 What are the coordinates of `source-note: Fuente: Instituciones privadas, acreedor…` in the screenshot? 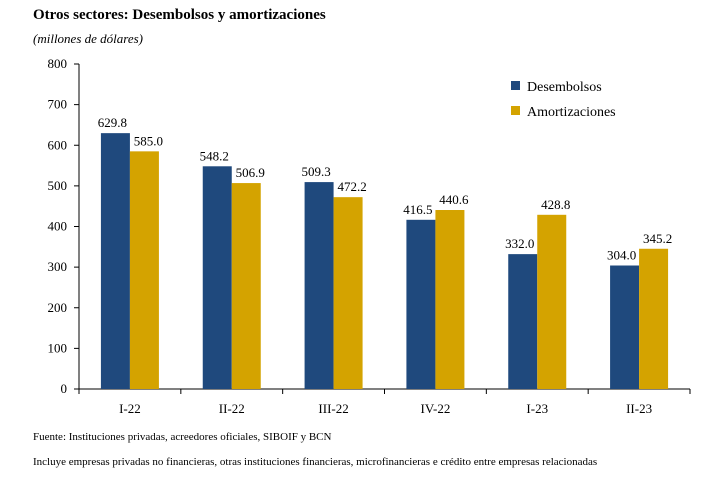 It's located at (182, 437).